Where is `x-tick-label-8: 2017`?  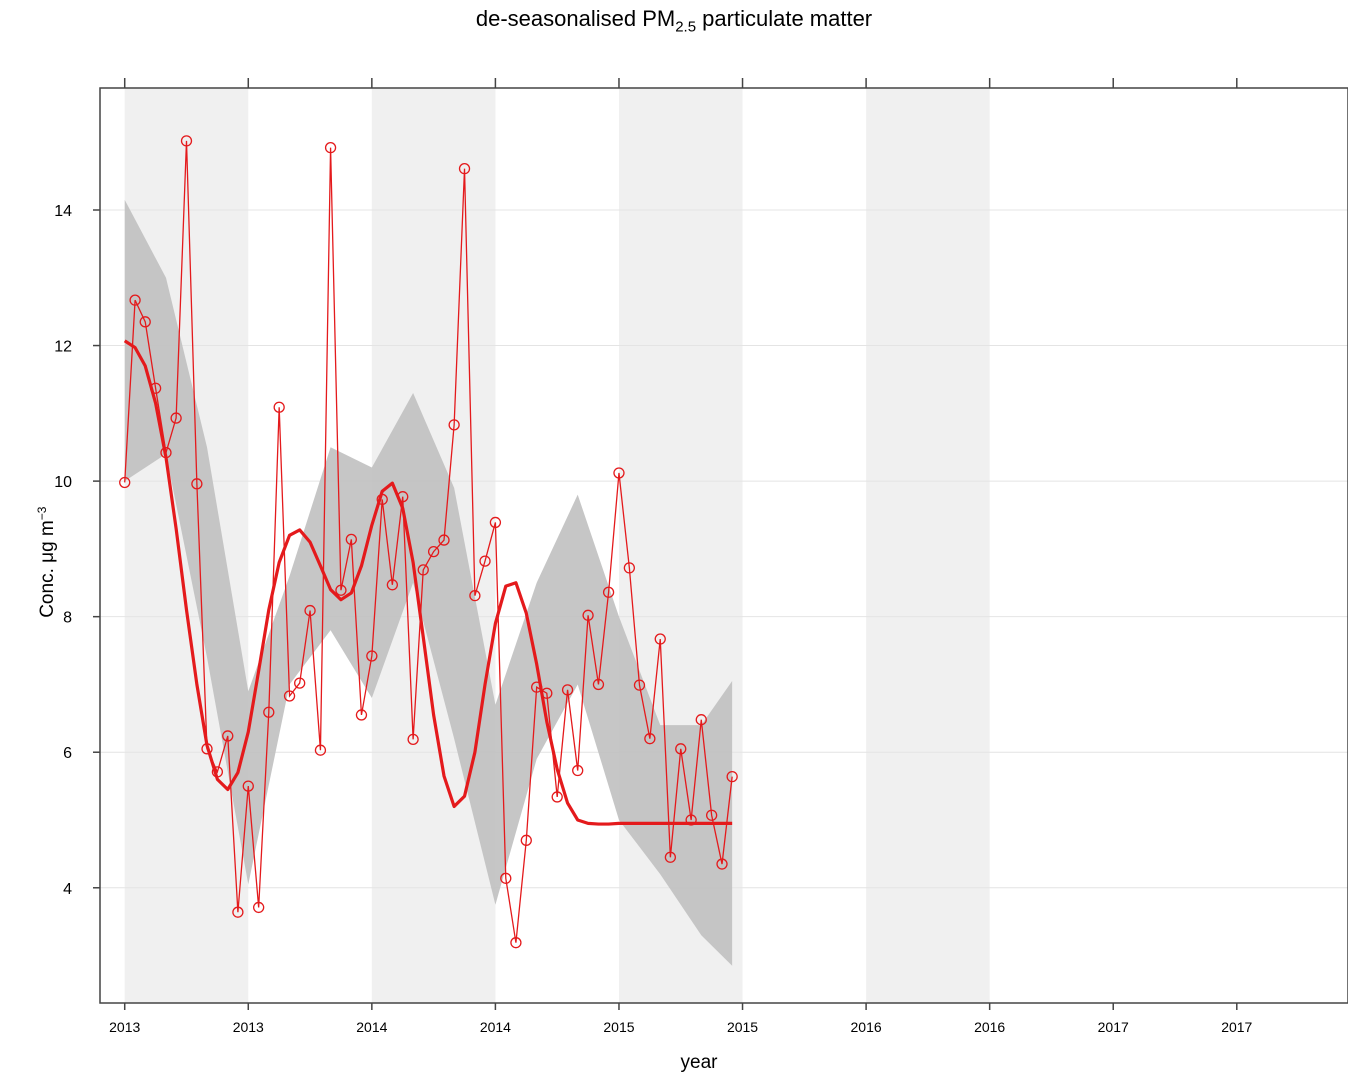
x-tick-label-8: 2017 is located at coordinates (1113, 1027).